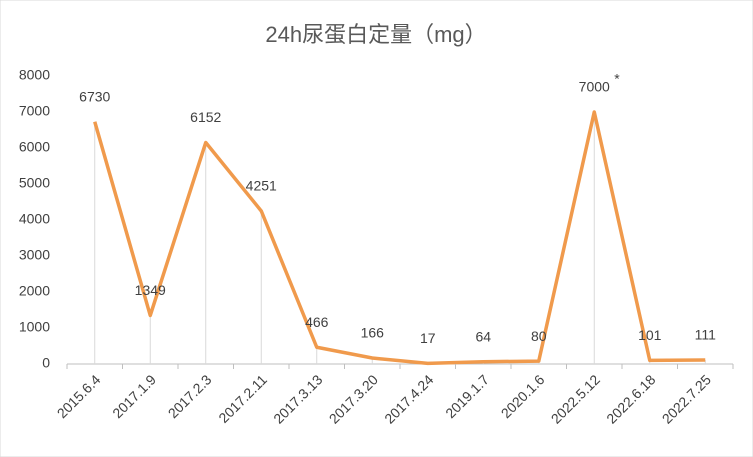 The width and height of the screenshot is (753, 457). Describe the element at coordinates (34, 111) in the screenshot. I see `y-tick-label: 7000` at that location.